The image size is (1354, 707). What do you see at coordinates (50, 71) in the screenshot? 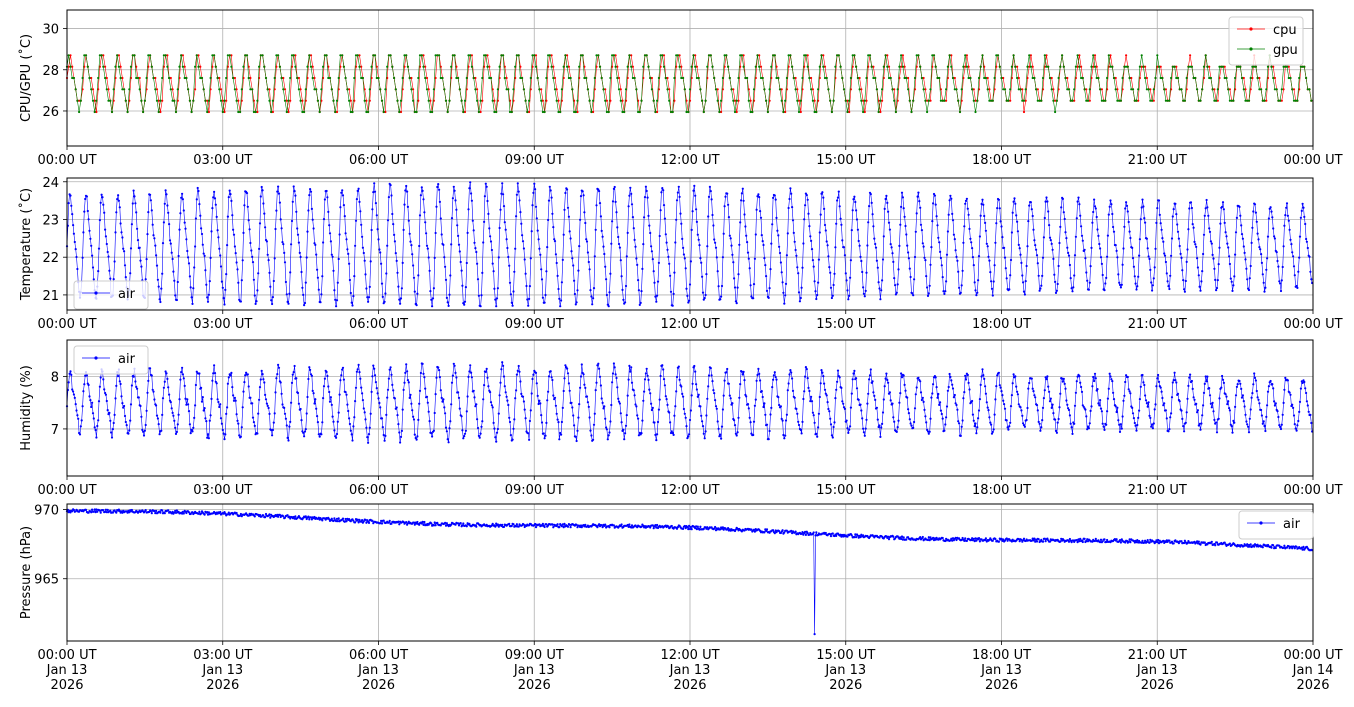
I see `y-tick-label: 28` at bounding box center [50, 71].